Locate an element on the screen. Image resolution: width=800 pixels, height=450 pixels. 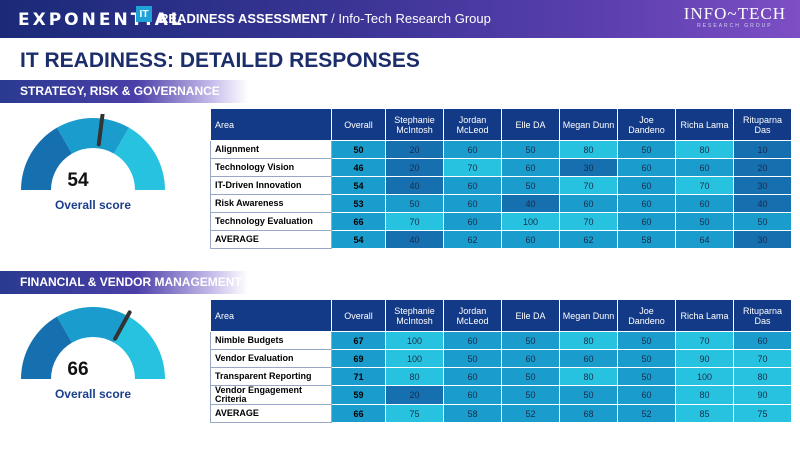
overall-cell: 67 is located at coordinates (358, 340).